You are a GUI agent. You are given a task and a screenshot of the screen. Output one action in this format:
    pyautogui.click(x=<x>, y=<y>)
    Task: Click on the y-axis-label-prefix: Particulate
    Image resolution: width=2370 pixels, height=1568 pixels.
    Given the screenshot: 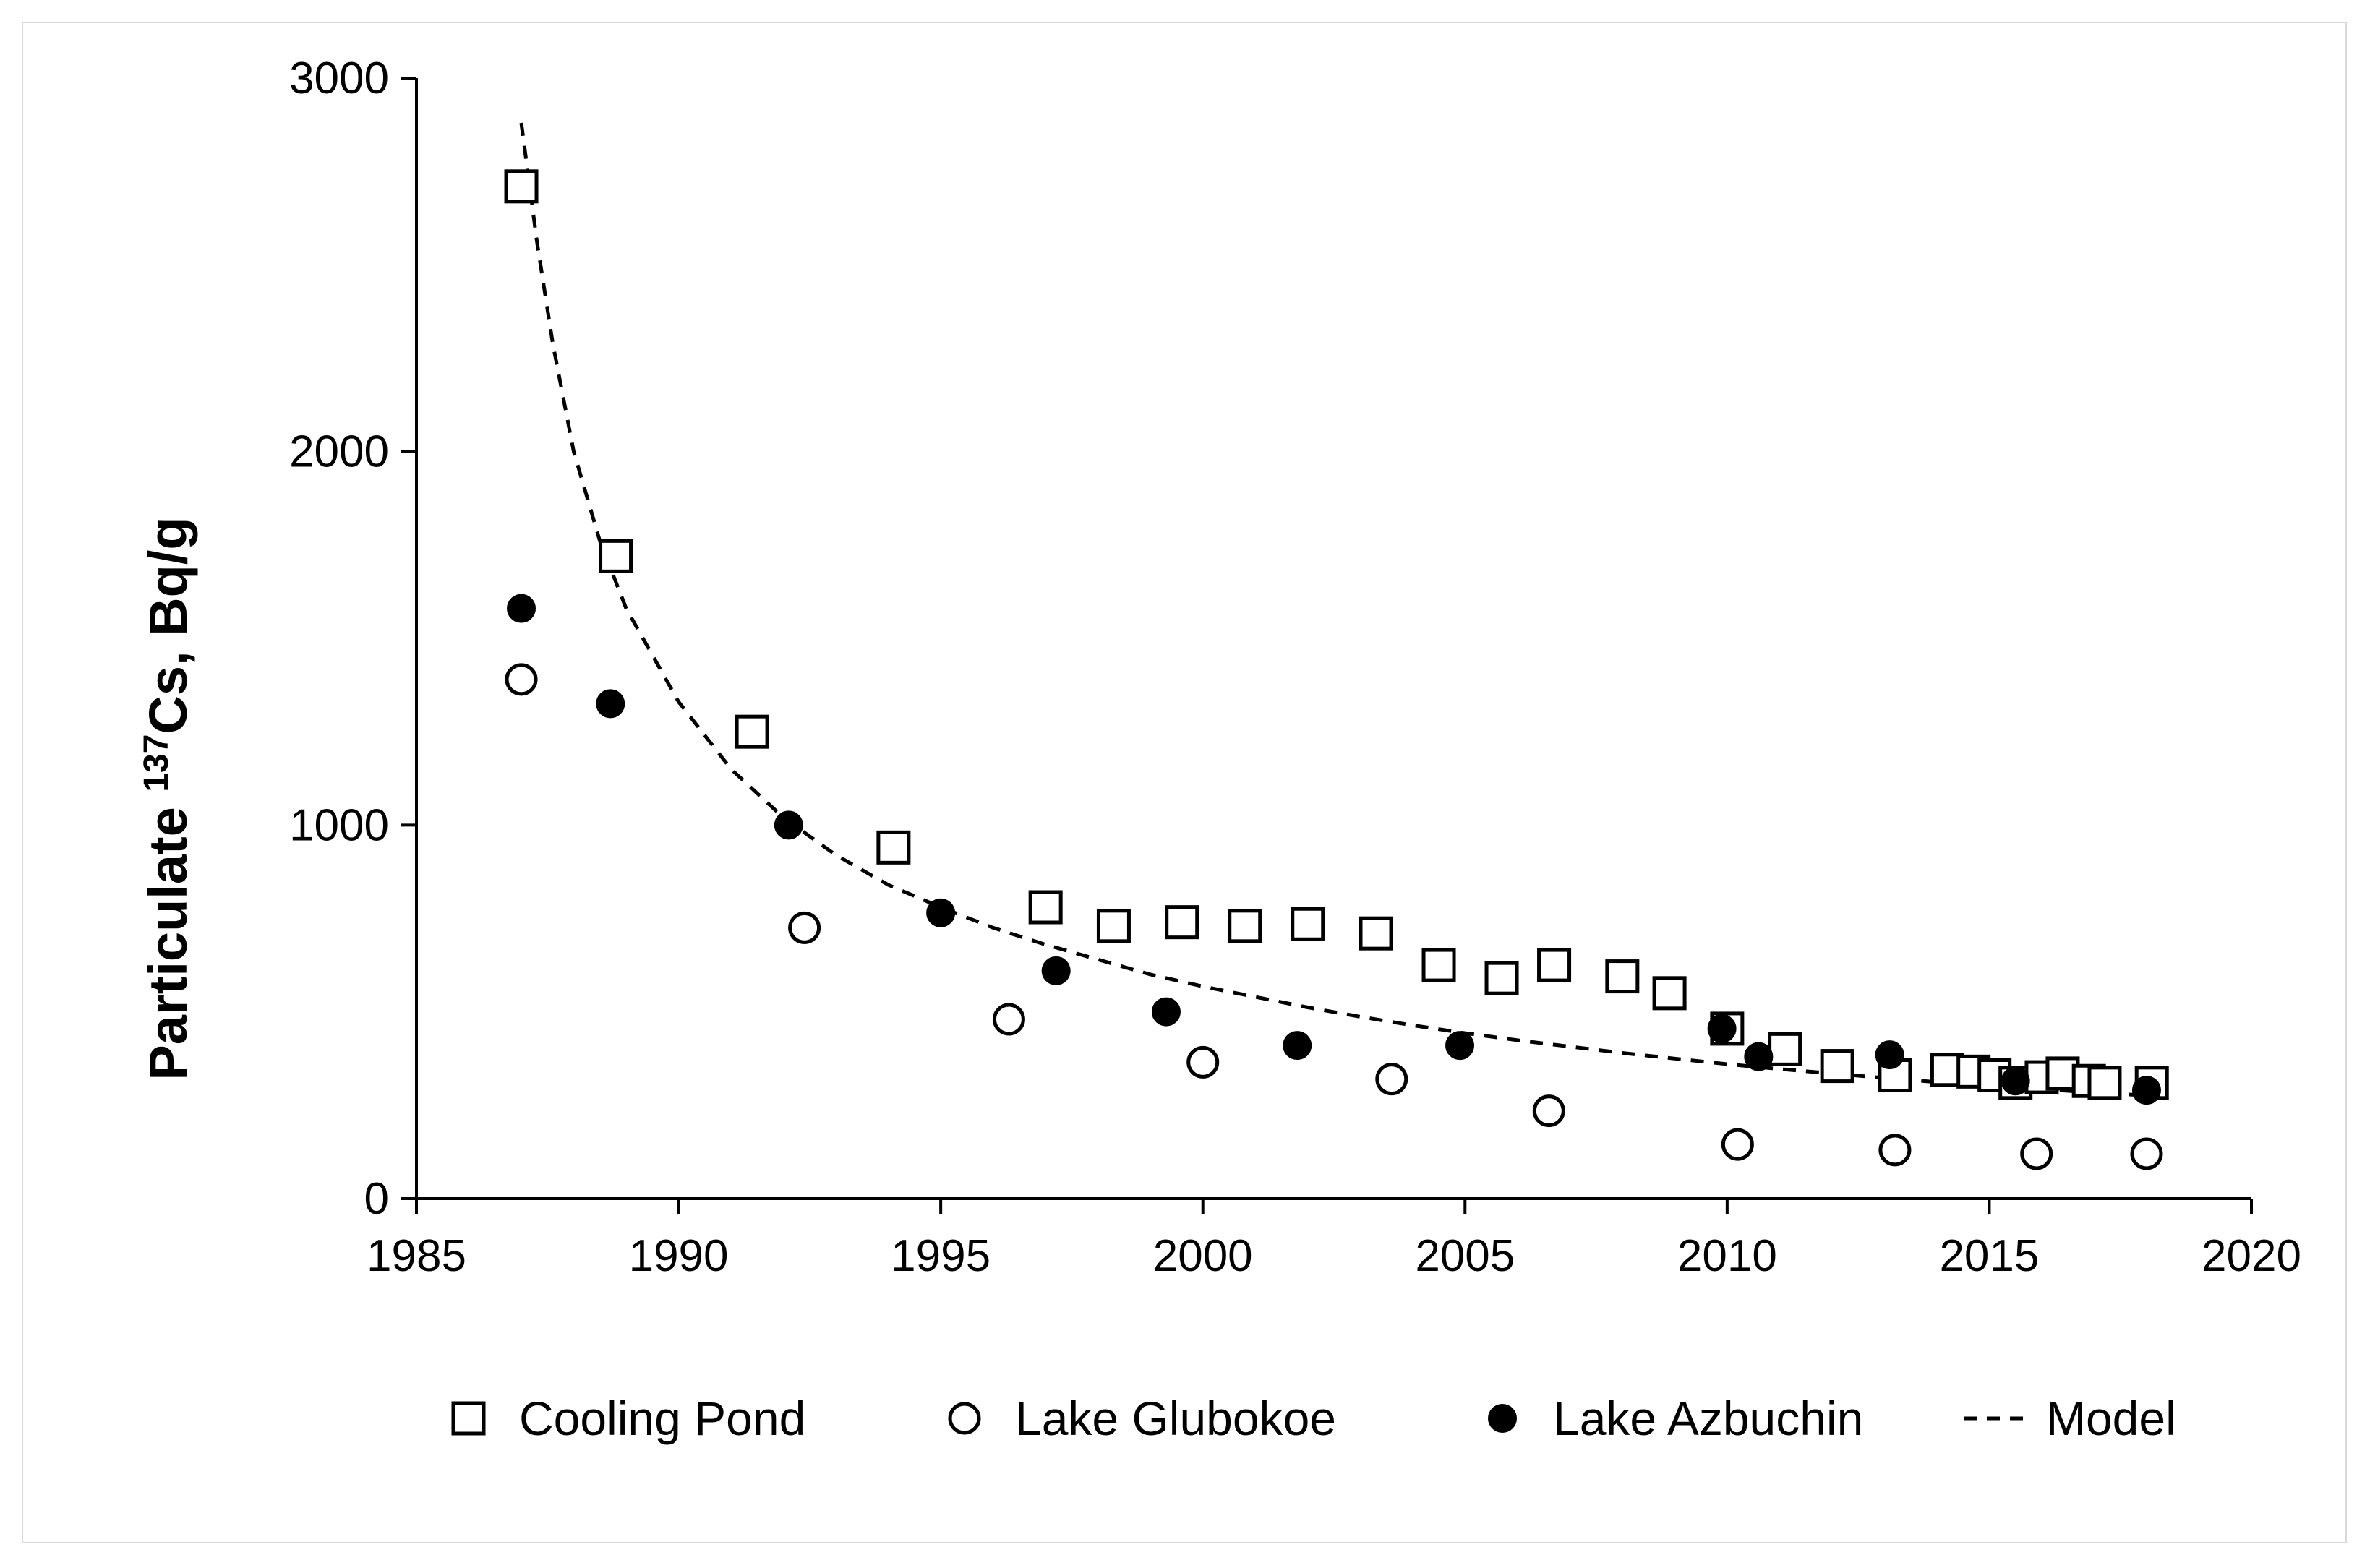 What is the action you would take?
    pyautogui.click(x=168, y=936)
    